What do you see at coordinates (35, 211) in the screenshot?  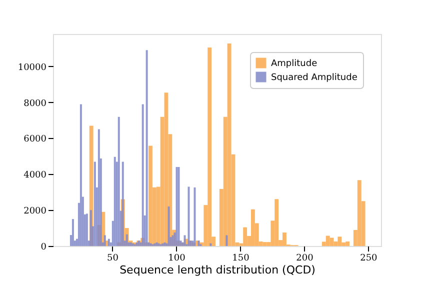 I see `y-tick-label: 2000` at bounding box center [35, 211].